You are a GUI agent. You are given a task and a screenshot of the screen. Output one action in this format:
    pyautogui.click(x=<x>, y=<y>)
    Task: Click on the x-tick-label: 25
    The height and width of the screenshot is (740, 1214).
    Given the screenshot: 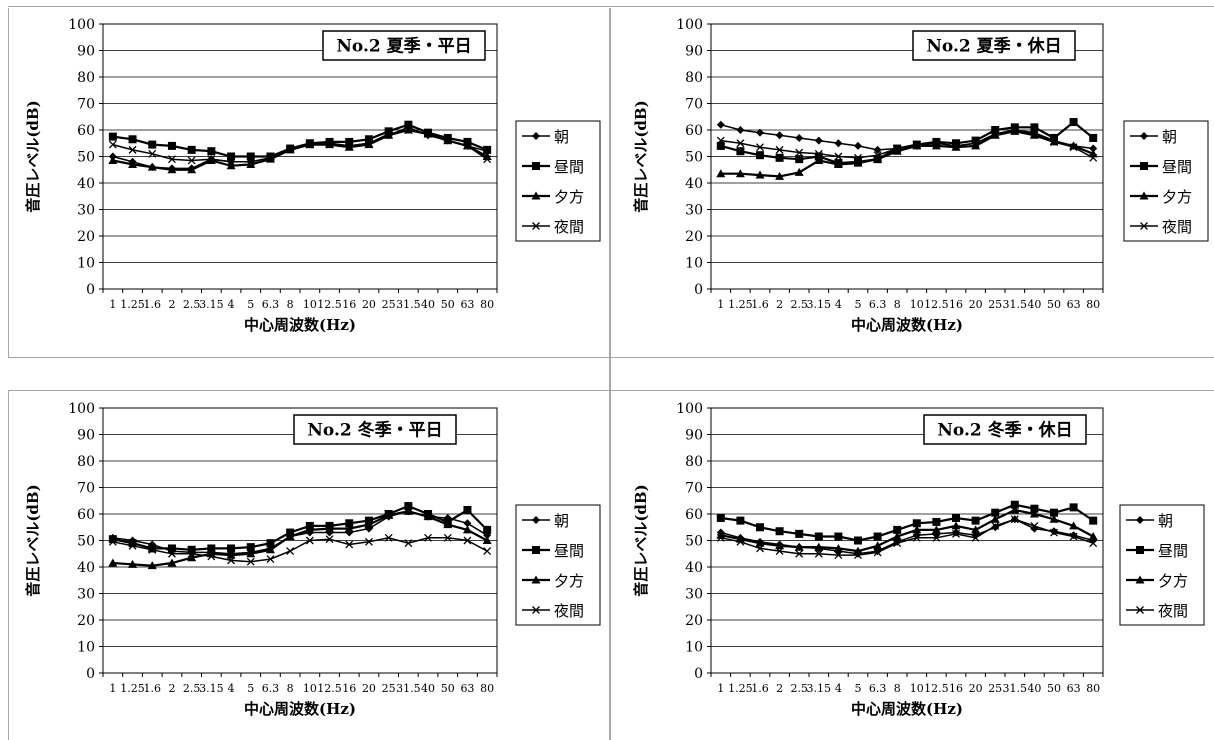 What is the action you would take?
    pyautogui.click(x=389, y=304)
    